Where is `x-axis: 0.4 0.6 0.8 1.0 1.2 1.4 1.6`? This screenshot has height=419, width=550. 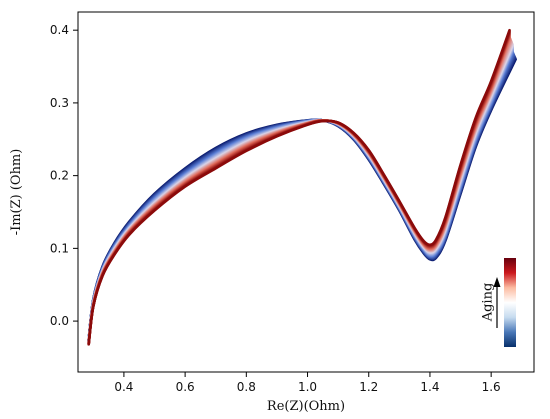 x-axis: 0.4 0.6 0.8 1.0 1.2 1.4 1.6 is located at coordinates (307, 383).